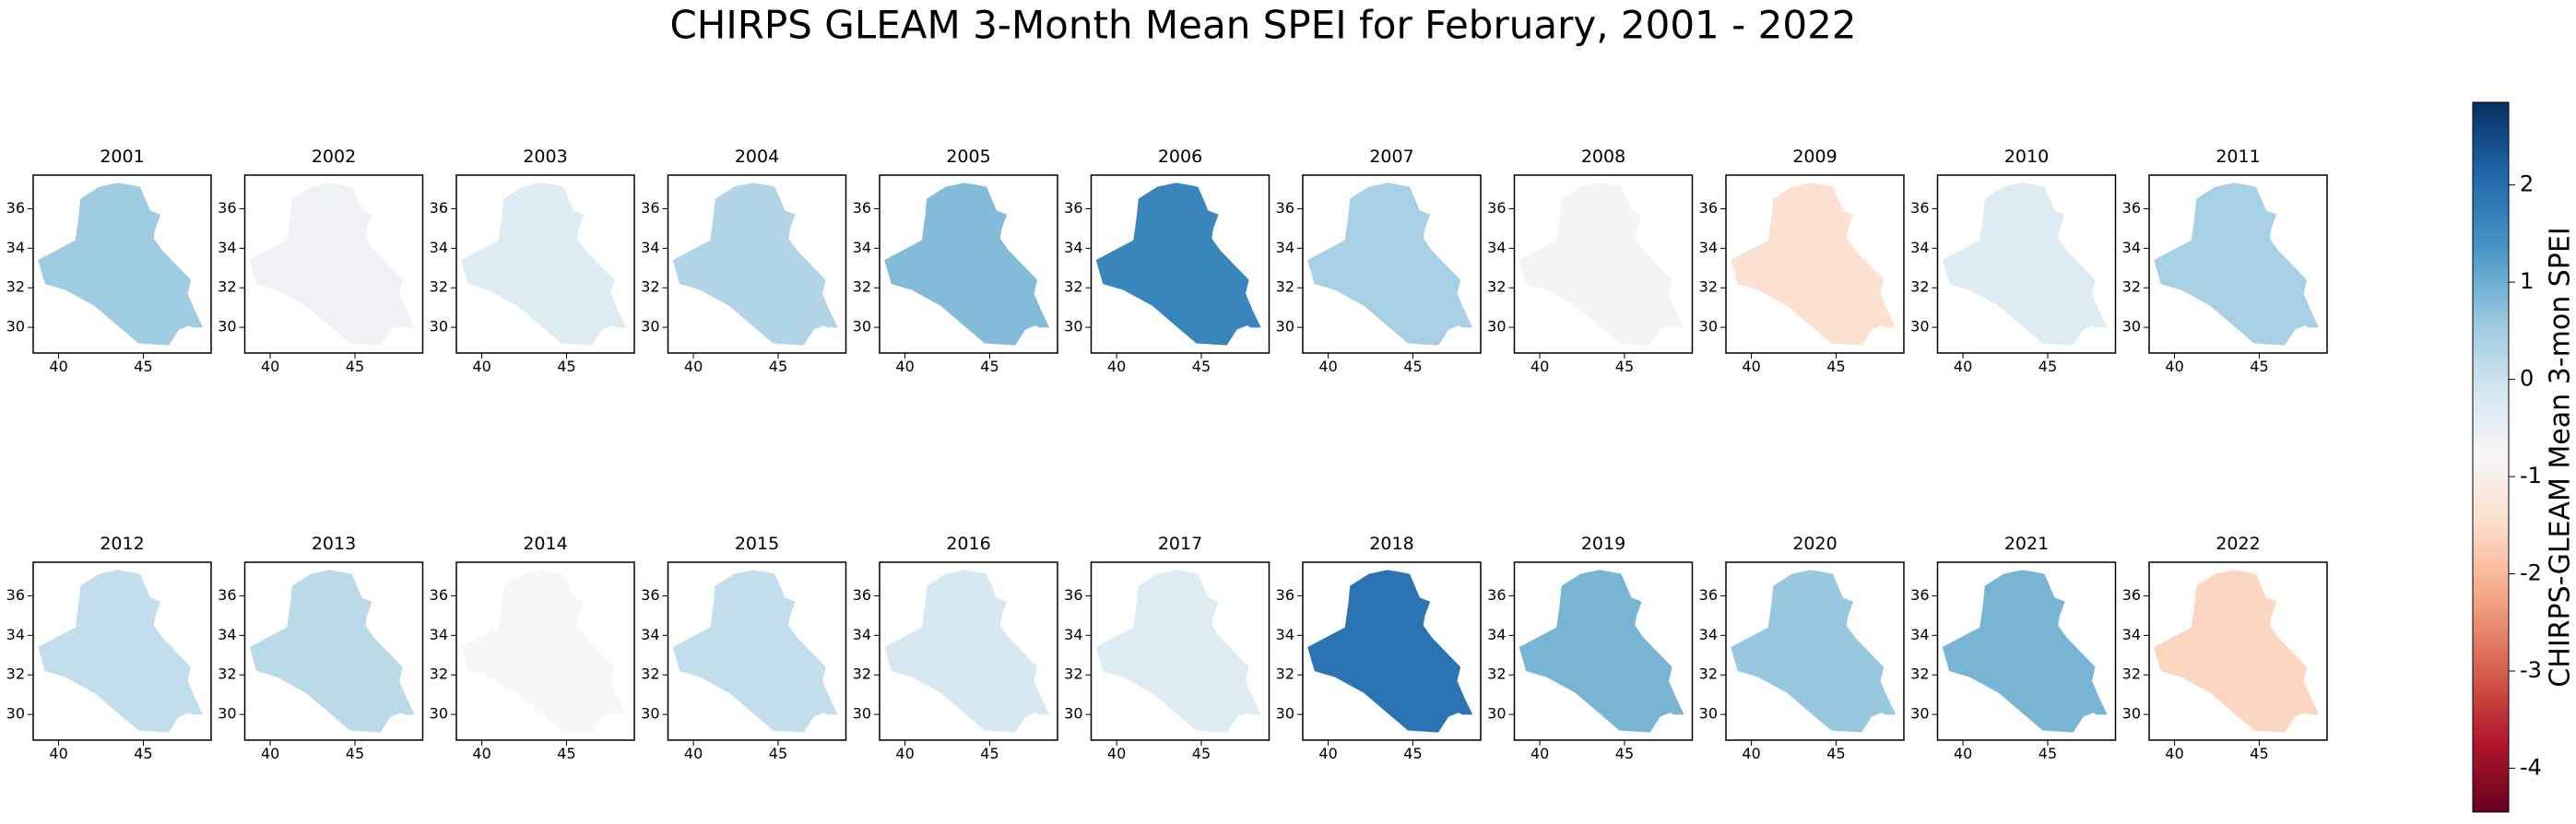 This screenshot has width=2576, height=824. I want to click on panel-title: 2016, so click(968, 544).